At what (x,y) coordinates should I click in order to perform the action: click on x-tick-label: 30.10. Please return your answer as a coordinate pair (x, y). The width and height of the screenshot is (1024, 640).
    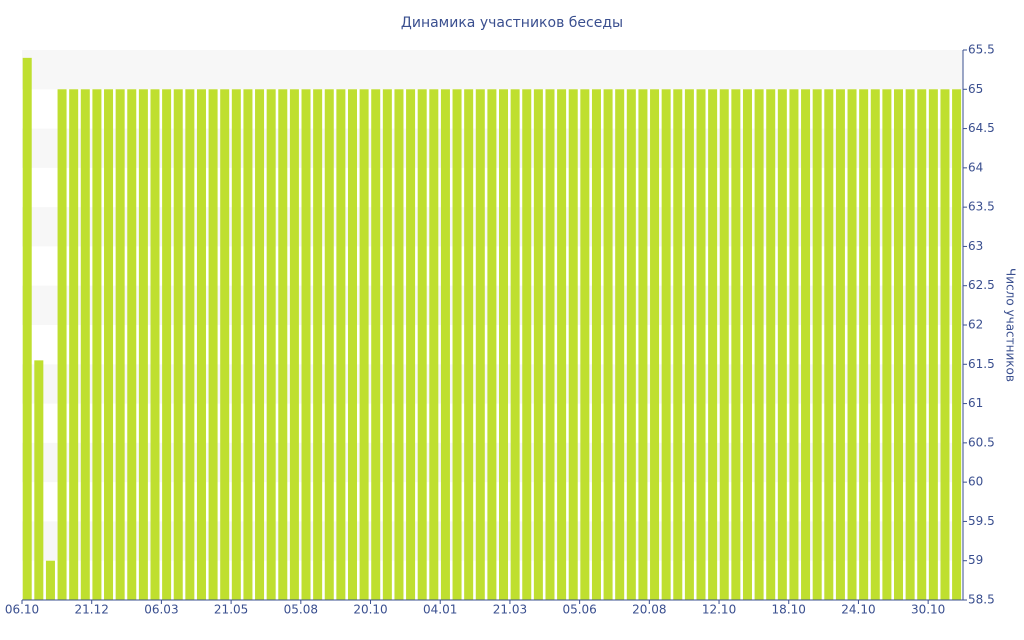
    Looking at the image, I should click on (928, 610).